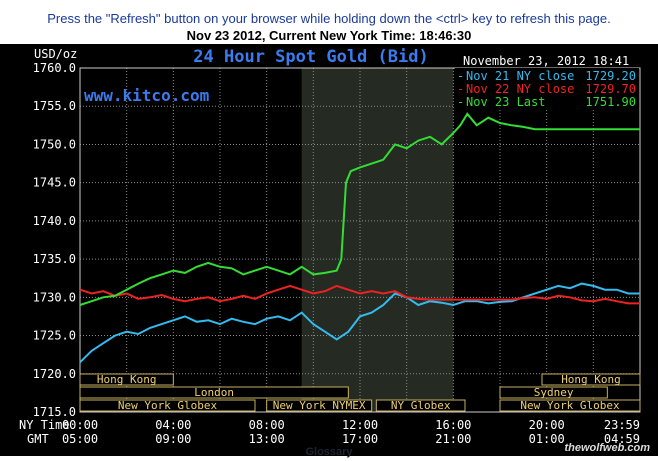  What do you see at coordinates (55, 54) in the screenshot?
I see `y-axis-unit: USD/oz` at bounding box center [55, 54].